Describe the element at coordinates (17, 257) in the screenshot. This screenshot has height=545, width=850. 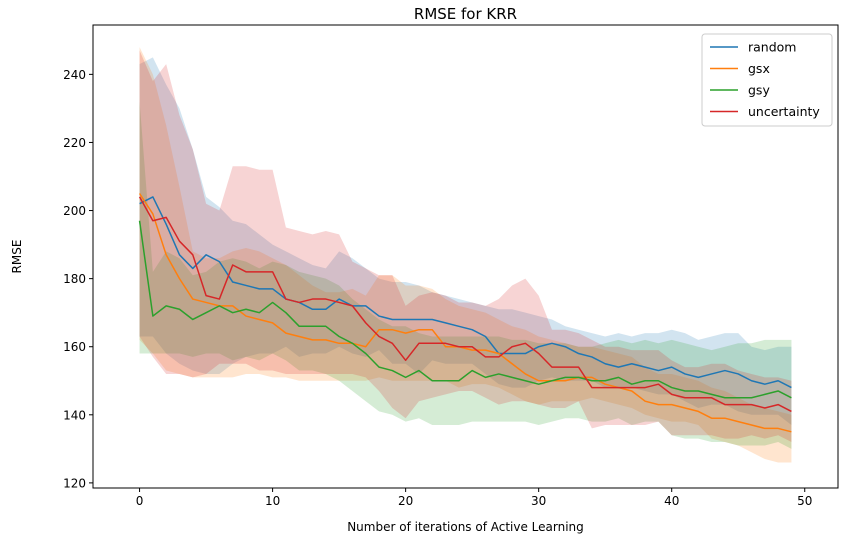
I see `y-axis-label: RMSE` at that location.